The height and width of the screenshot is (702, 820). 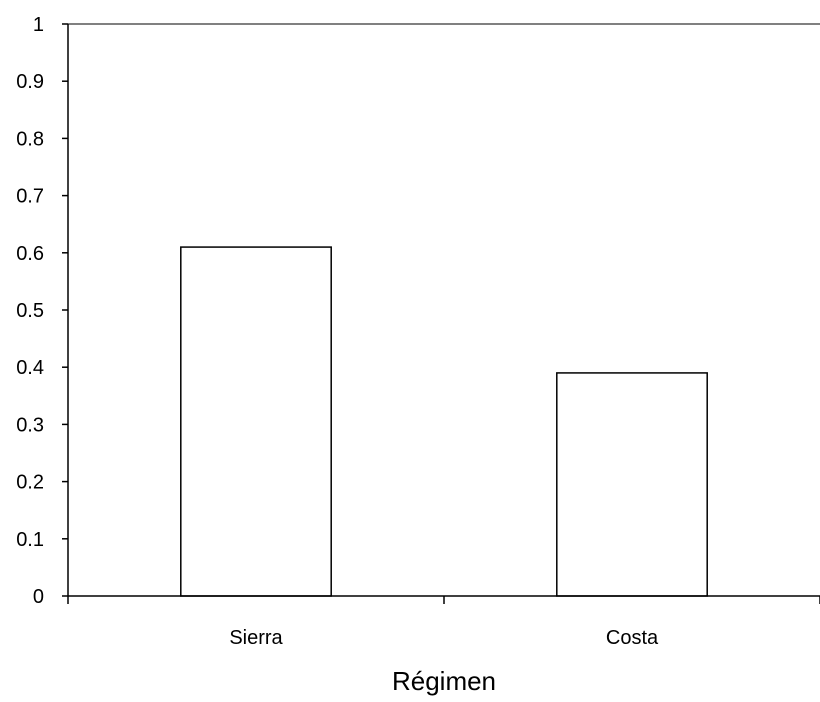 I want to click on y-axis-ticks: 0 0.1 0.2 0.3 0.4 0.5 0.6 0.7 0.8 0.9 1, so click(x=42, y=311).